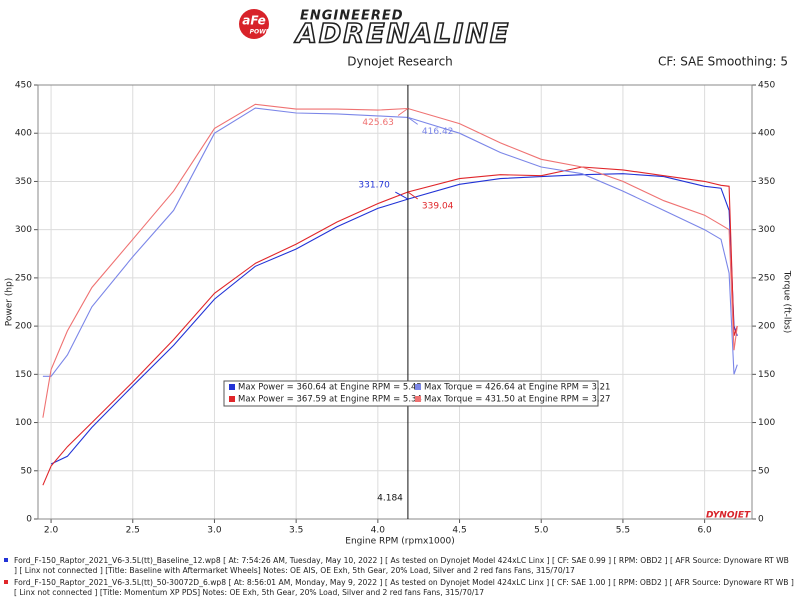  I want to click on x-tick-label: 5.0, so click(541, 531).